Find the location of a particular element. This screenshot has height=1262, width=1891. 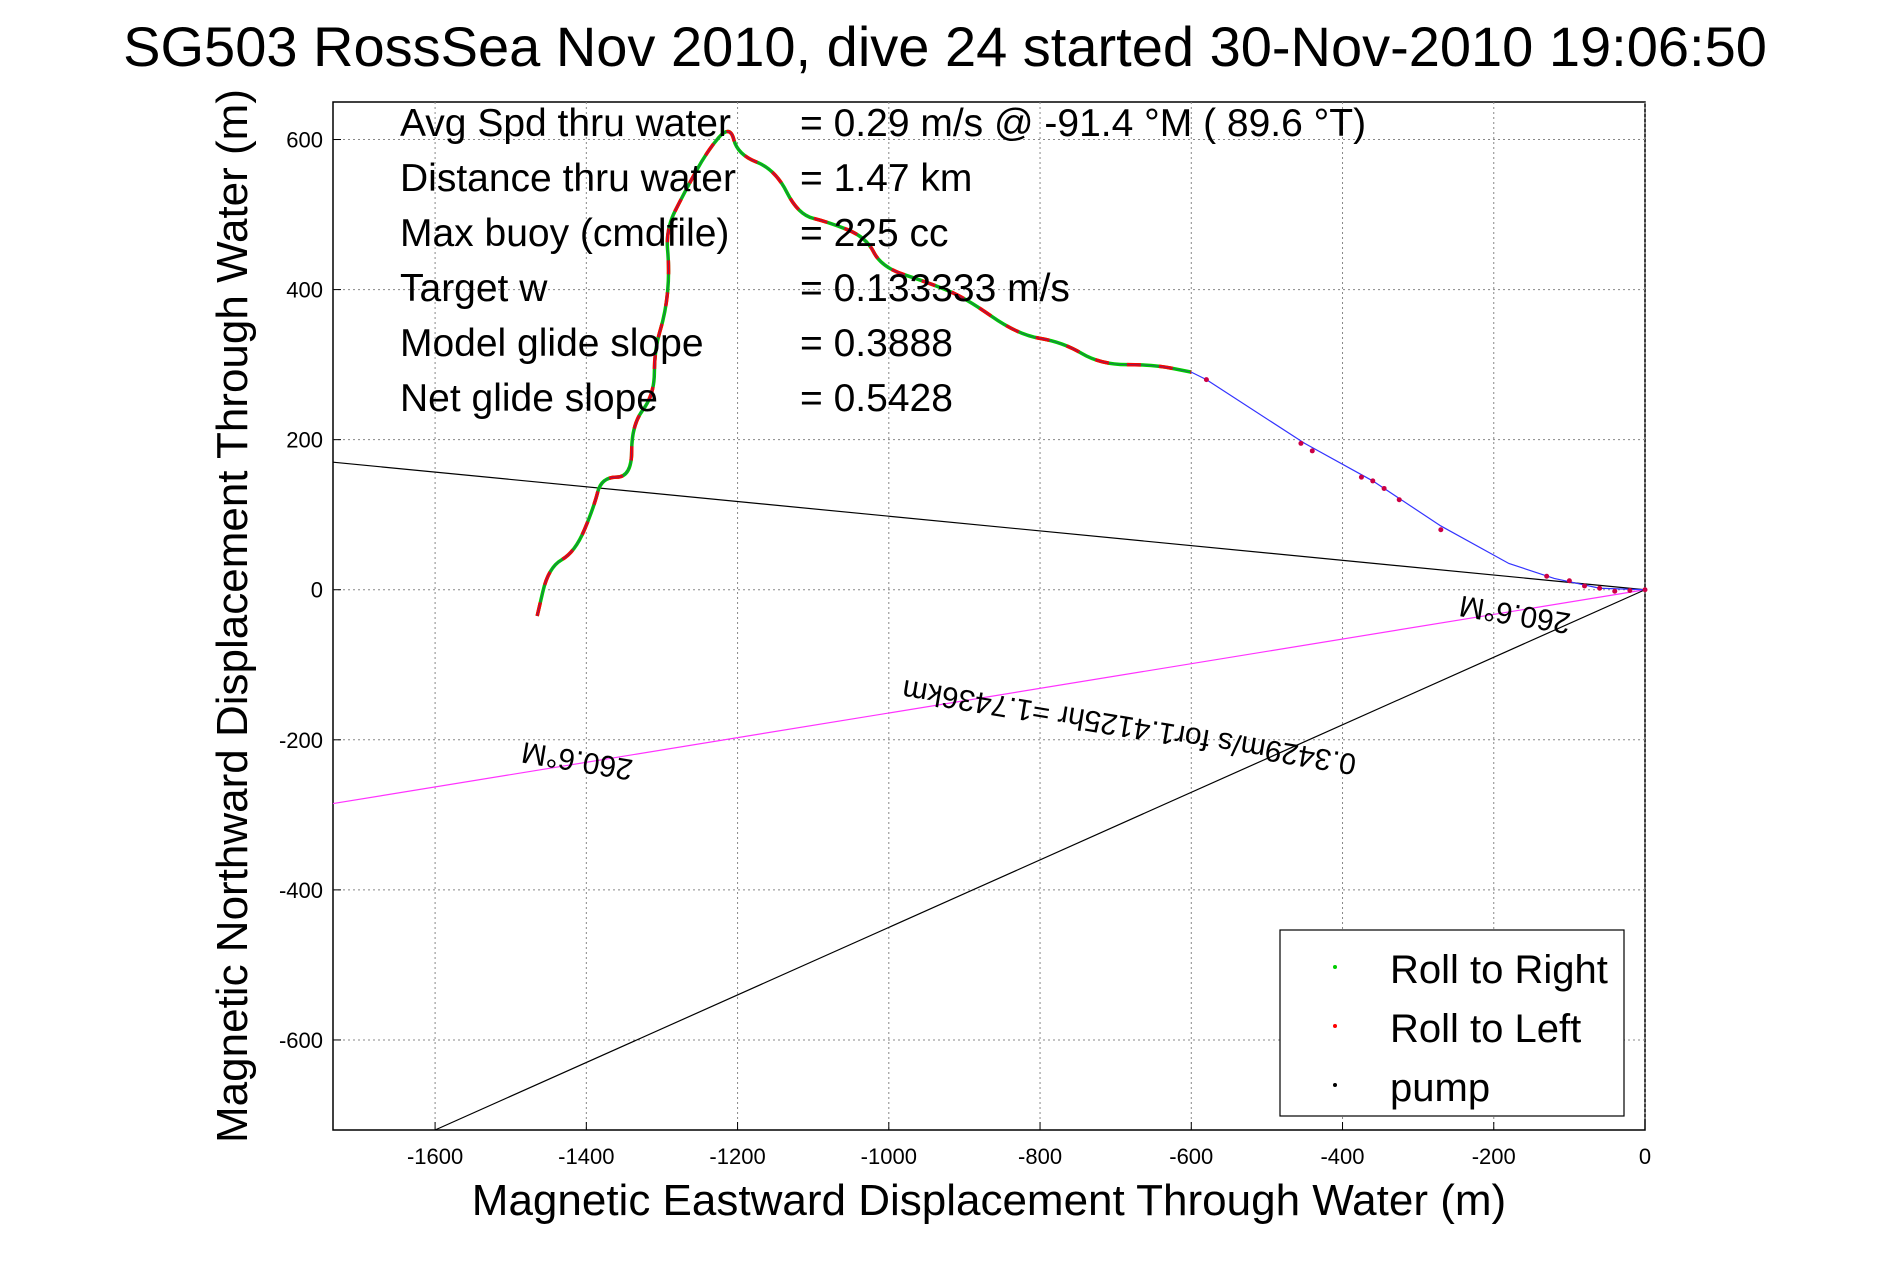

info-label: Target w is located at coordinates (474, 288).